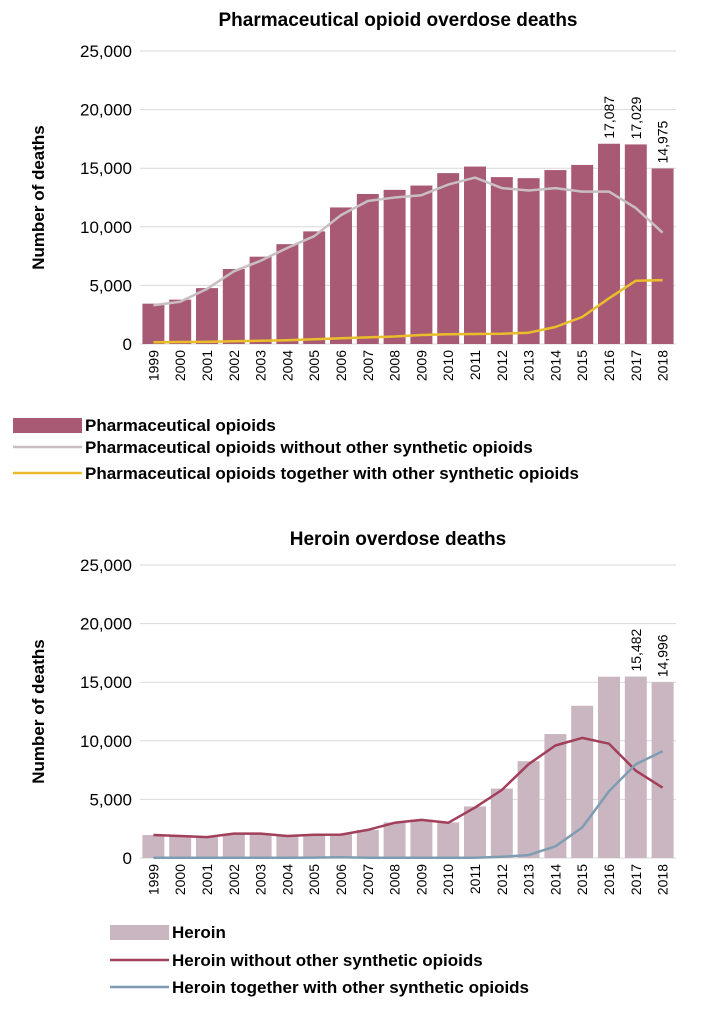 This screenshot has width=705, height=1010. What do you see at coordinates (368, 879) in the screenshot?
I see `x-tick-label: 2007` at bounding box center [368, 879].